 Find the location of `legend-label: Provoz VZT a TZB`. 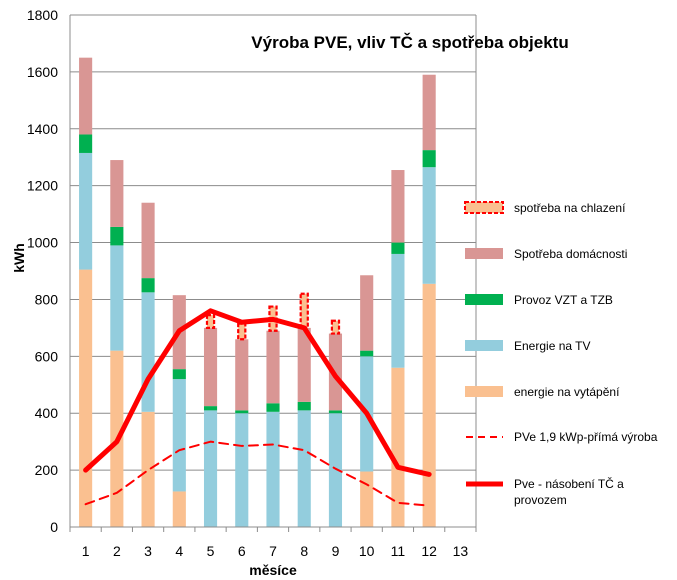

legend-label: Provoz VZT a TZB is located at coordinates (563, 300).